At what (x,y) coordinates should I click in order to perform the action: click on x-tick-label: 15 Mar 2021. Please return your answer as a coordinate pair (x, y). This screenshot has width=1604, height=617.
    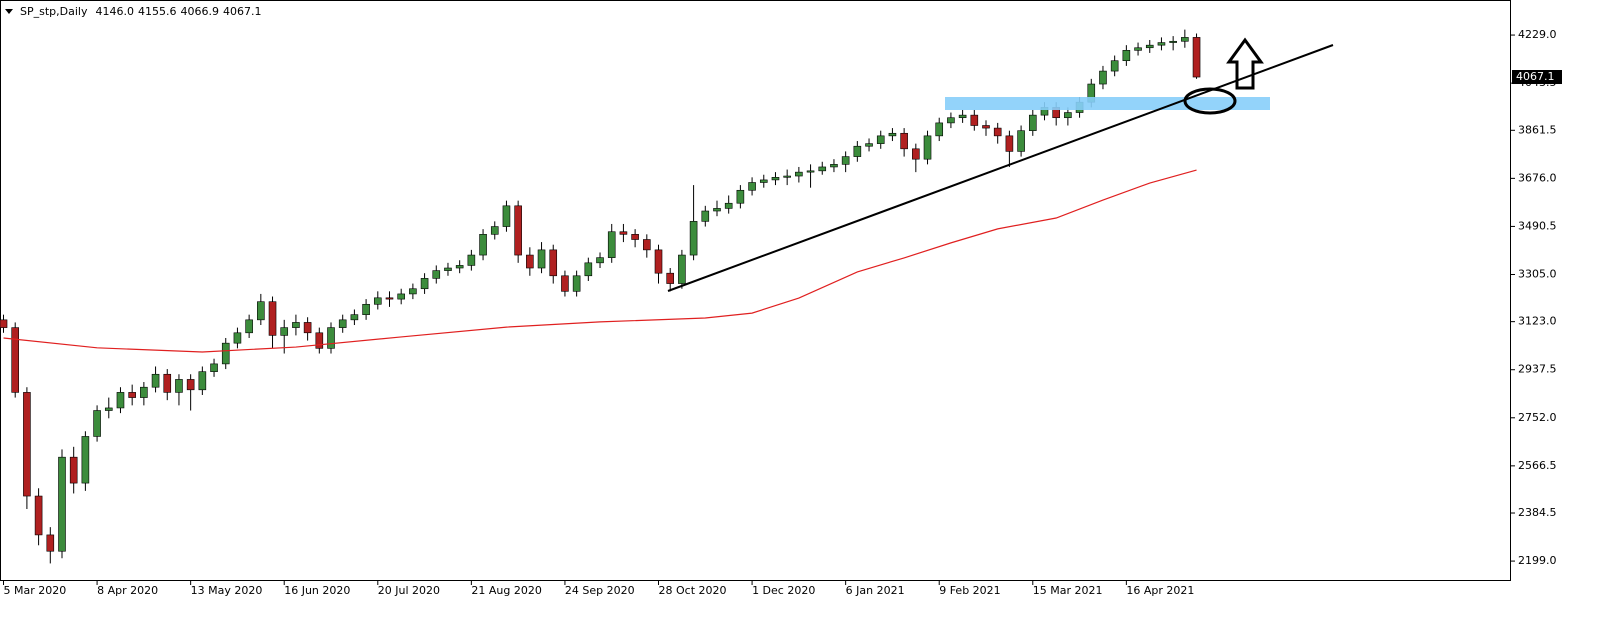
    Looking at the image, I should click on (1068, 590).